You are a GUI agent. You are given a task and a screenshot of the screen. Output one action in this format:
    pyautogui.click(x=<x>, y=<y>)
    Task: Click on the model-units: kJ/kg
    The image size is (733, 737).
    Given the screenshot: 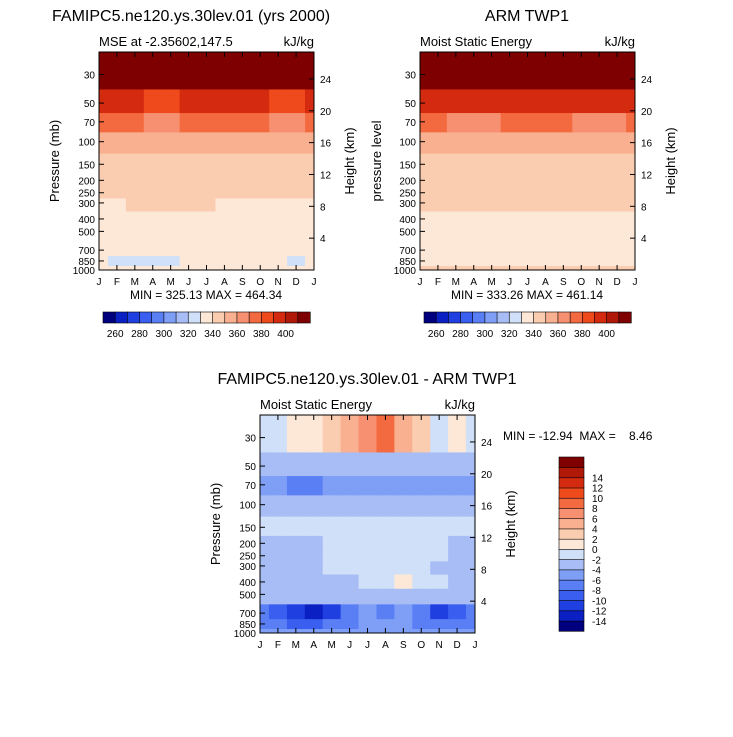 What is the action you would take?
    pyautogui.click(x=299, y=41)
    